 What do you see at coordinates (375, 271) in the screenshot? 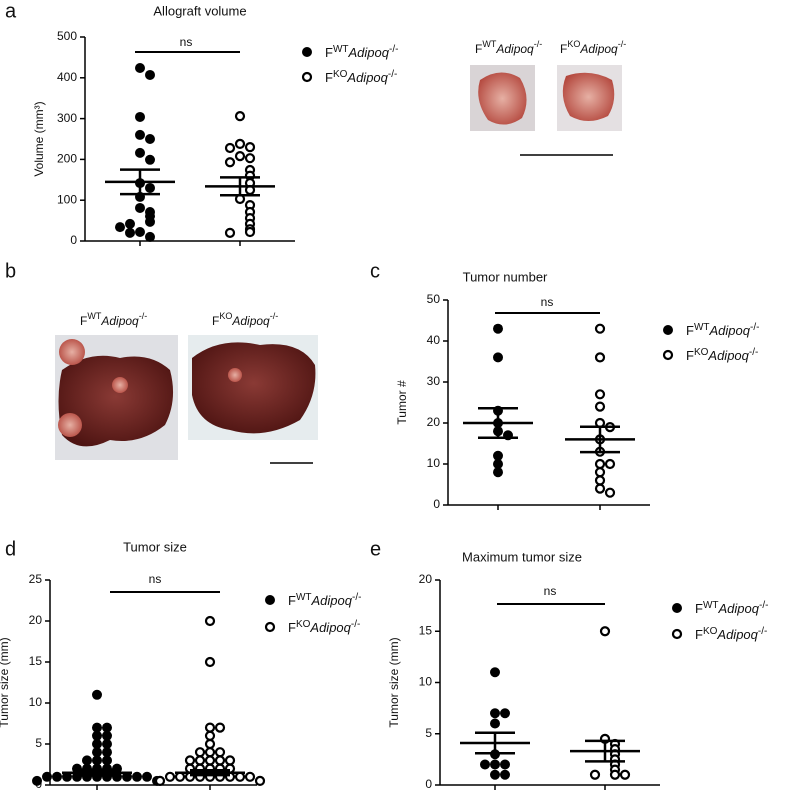
I see `panel-label: c` at bounding box center [375, 271].